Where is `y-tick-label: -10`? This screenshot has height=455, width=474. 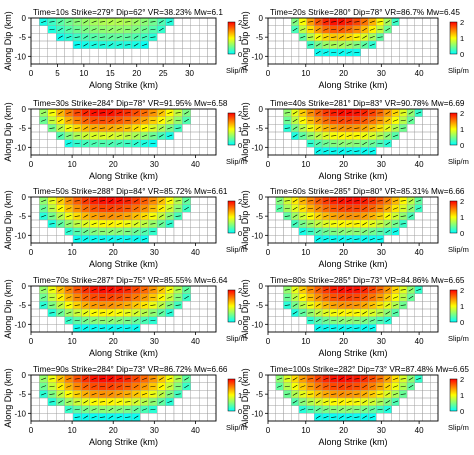 y-tick-label: -10 is located at coordinates (20, 147).